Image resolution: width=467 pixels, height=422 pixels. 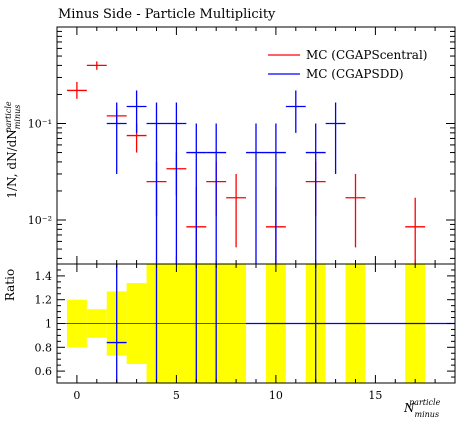 What do you see at coordinates (40, 220) in the screenshot?
I see `main-y-tick-label: 10⁻²` at bounding box center [40, 220].